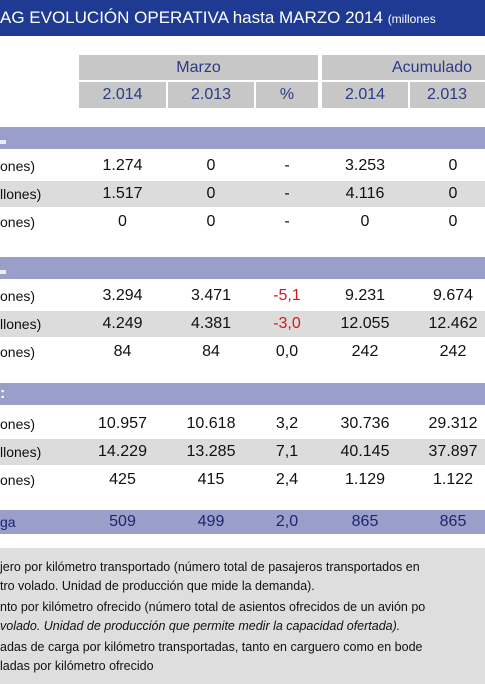 The image size is (485, 684). I want to click on header-col-month-2013: 2.013, so click(211, 95).